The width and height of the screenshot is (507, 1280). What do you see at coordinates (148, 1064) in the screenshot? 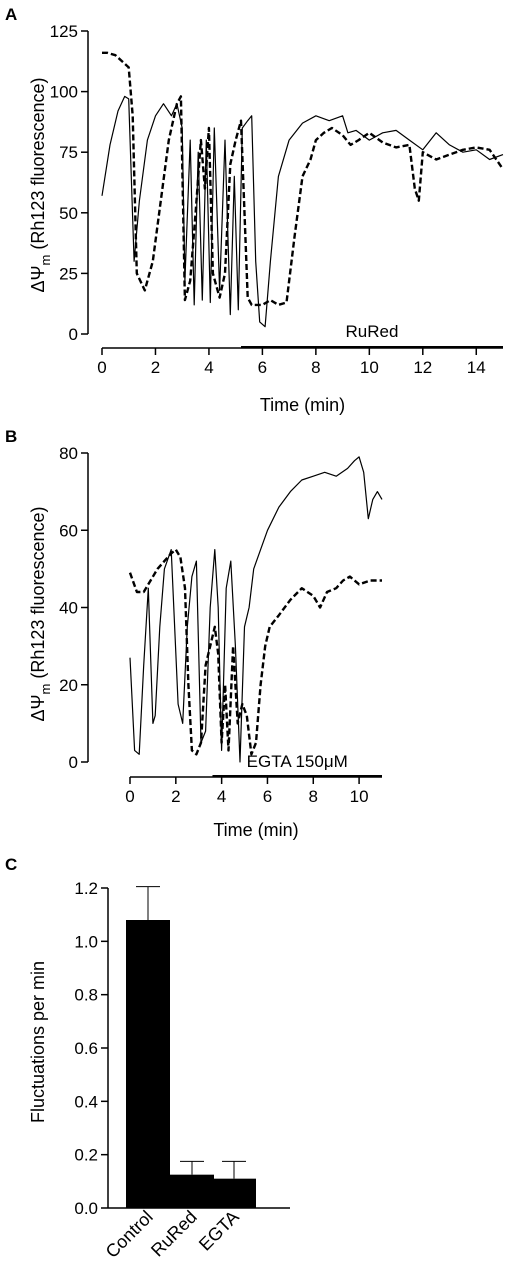
I see `panel-c-bar-control` at bounding box center [148, 1064].